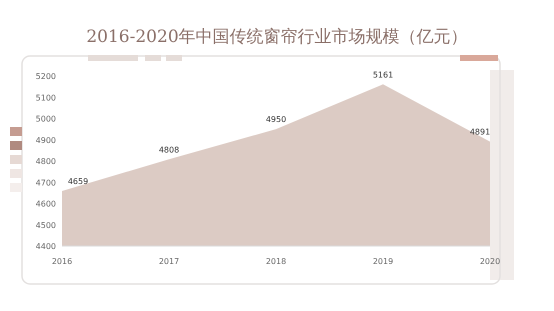 The image size is (554, 311). What do you see at coordinates (46, 161) in the screenshot?
I see `y-tick-label: 4800` at bounding box center [46, 161].